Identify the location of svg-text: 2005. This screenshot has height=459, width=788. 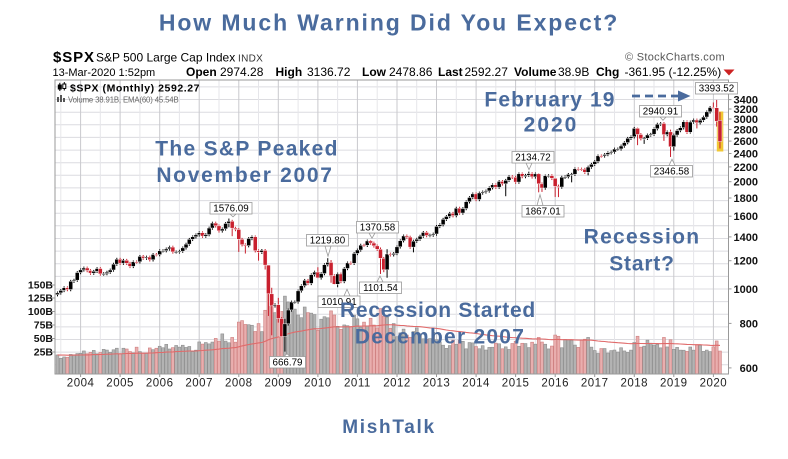
(120, 384).